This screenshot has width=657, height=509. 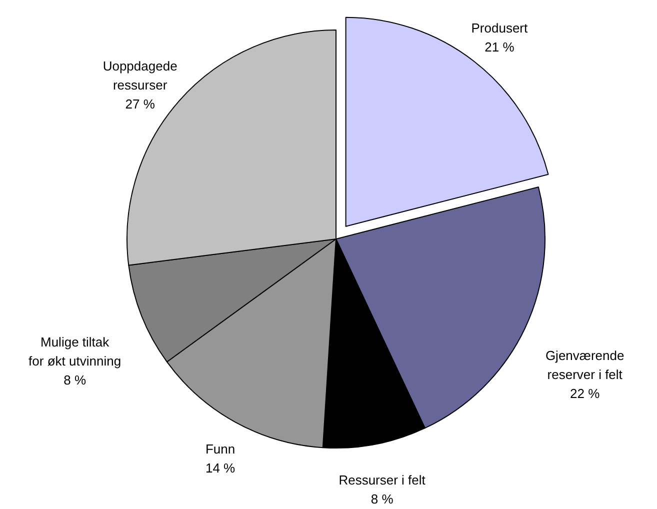 What do you see at coordinates (140, 104) in the screenshot?
I see `data-label: 27 %` at bounding box center [140, 104].